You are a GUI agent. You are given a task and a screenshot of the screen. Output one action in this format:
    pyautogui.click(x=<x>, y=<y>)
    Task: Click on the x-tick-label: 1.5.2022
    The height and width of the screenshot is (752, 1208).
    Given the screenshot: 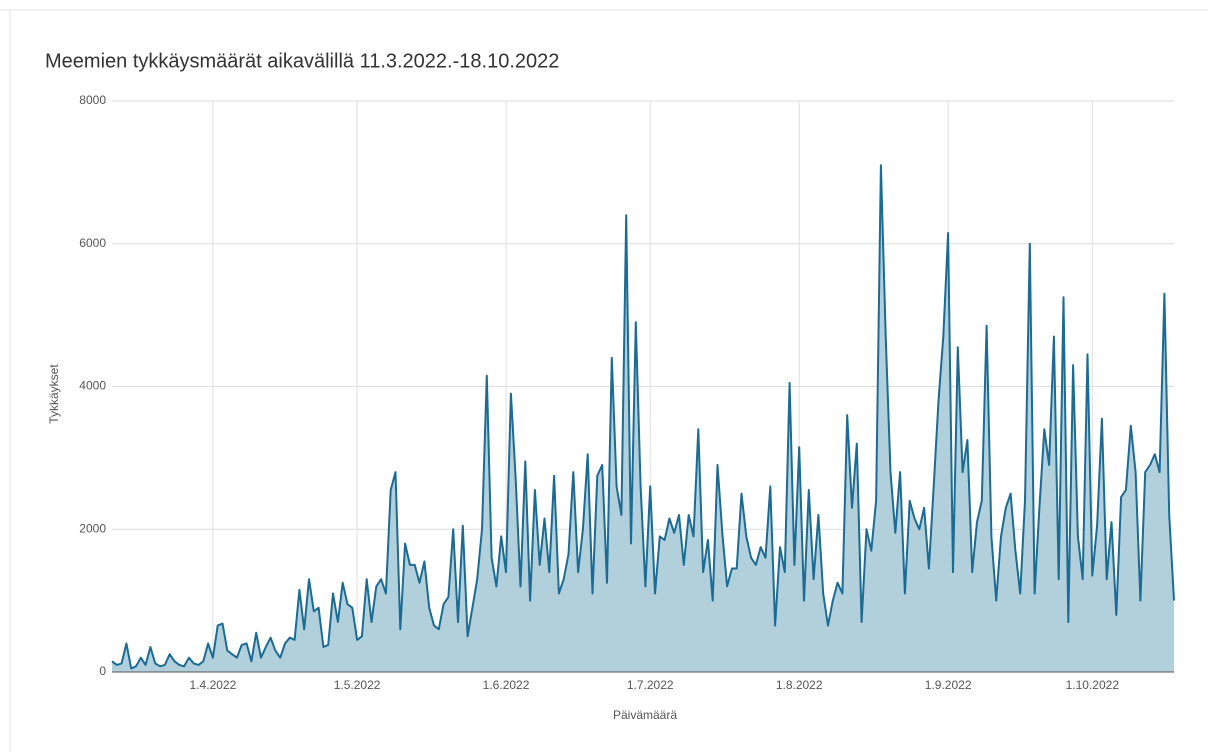 What is the action you would take?
    pyautogui.click(x=357, y=685)
    